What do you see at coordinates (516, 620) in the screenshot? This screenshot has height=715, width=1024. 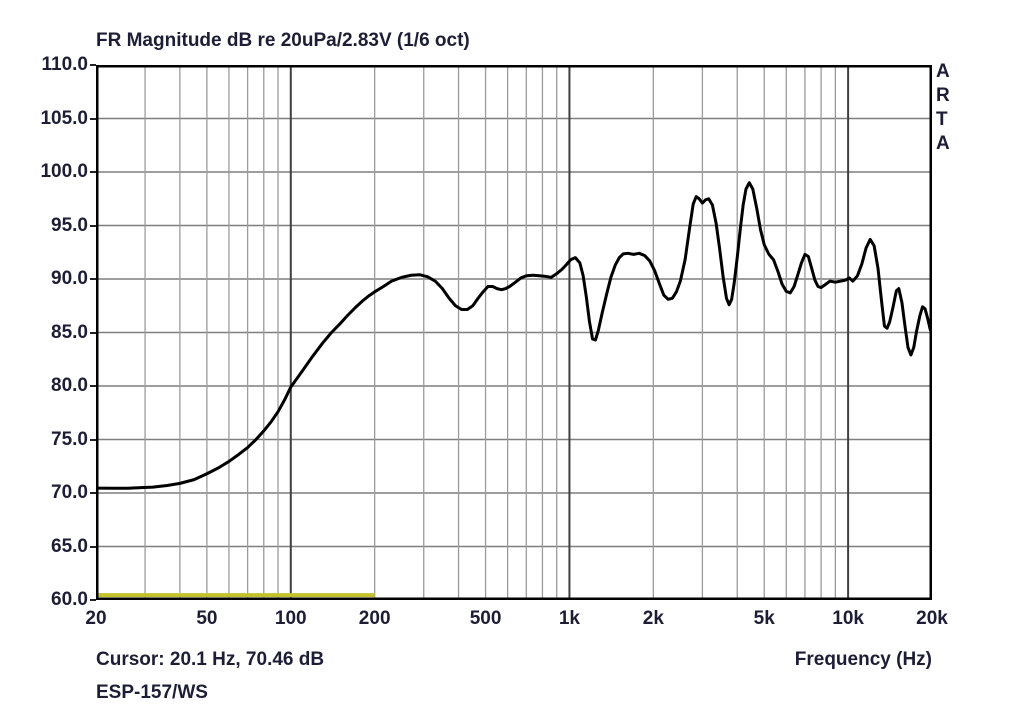 I see `x-axis: 20 50 100 200 500 1k 2k 5k 10k 20k` at bounding box center [516, 620].